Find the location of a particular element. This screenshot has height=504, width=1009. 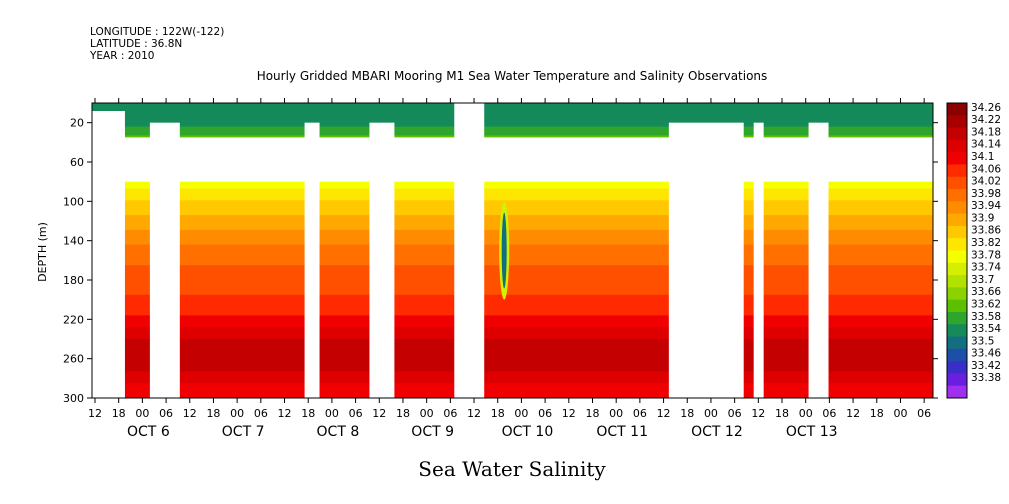

y-tick-label: 100 is located at coordinates (73, 201).